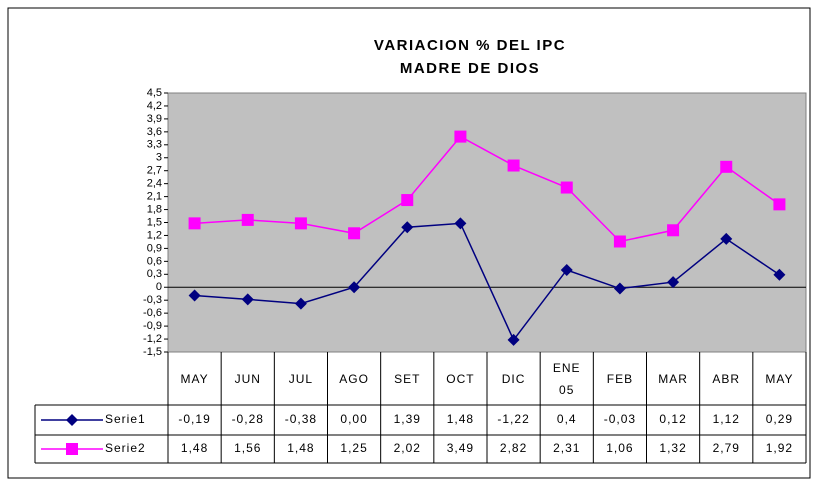 The image size is (819, 485). I want to click on table-value: 1,92, so click(779, 448).